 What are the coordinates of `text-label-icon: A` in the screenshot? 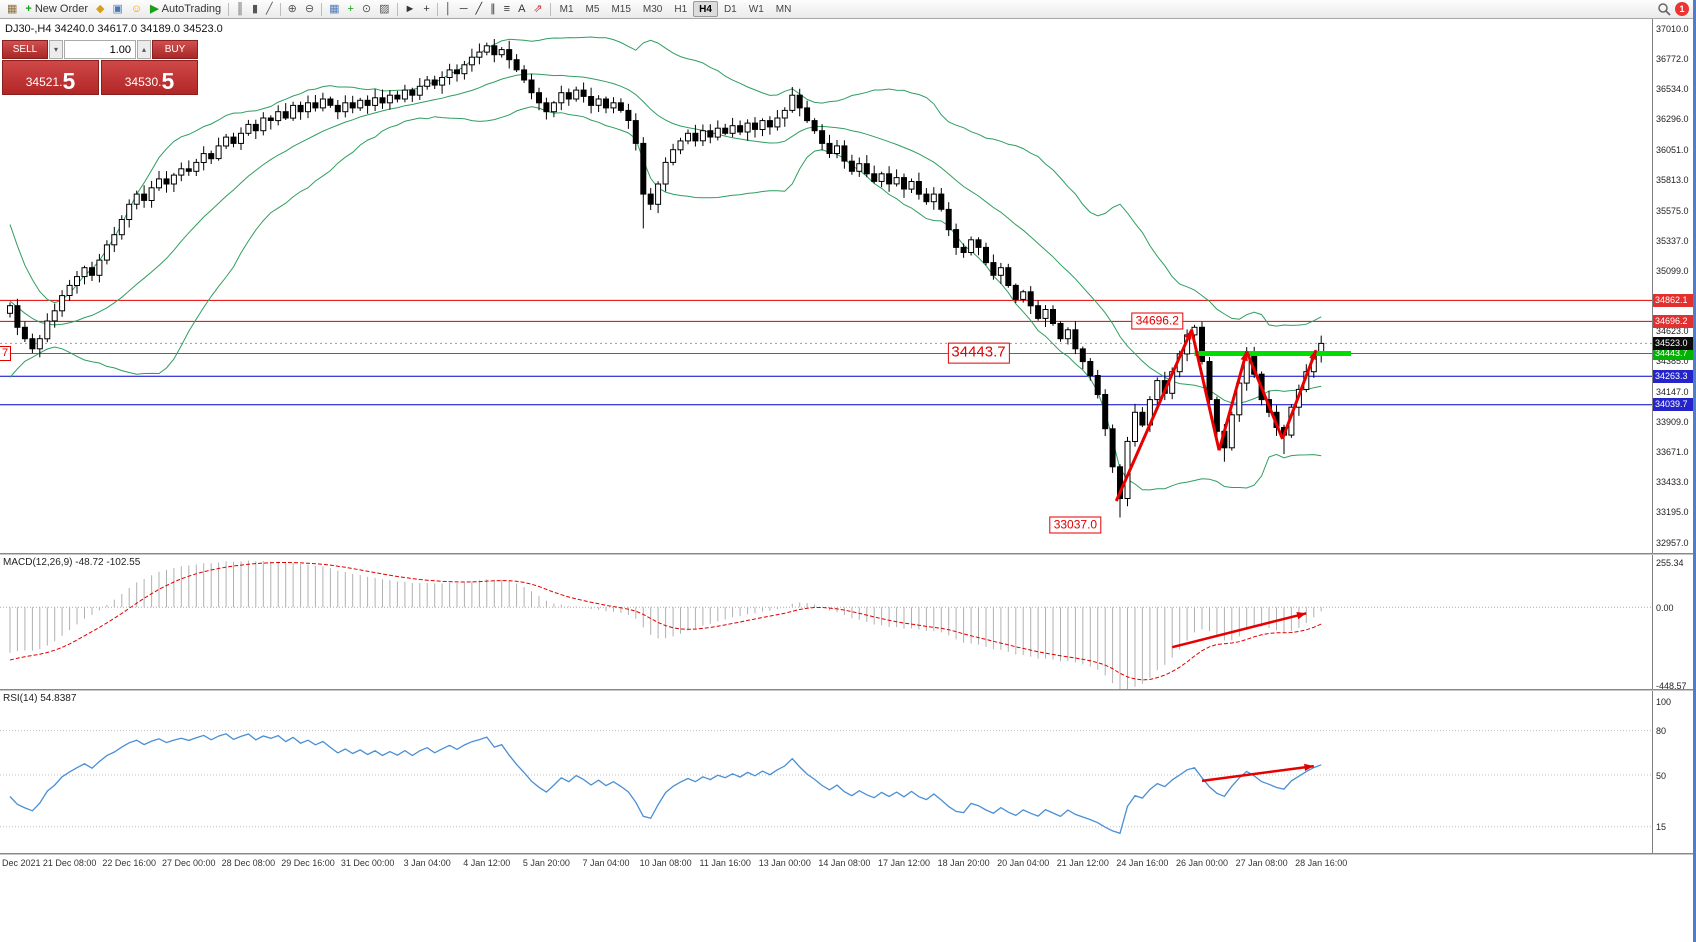 It's located at (521, 9).